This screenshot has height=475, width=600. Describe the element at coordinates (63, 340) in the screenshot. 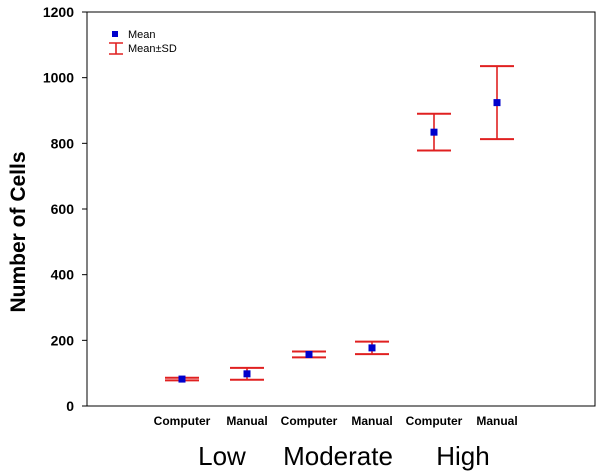

I see `y-tick-label: 200` at that location.